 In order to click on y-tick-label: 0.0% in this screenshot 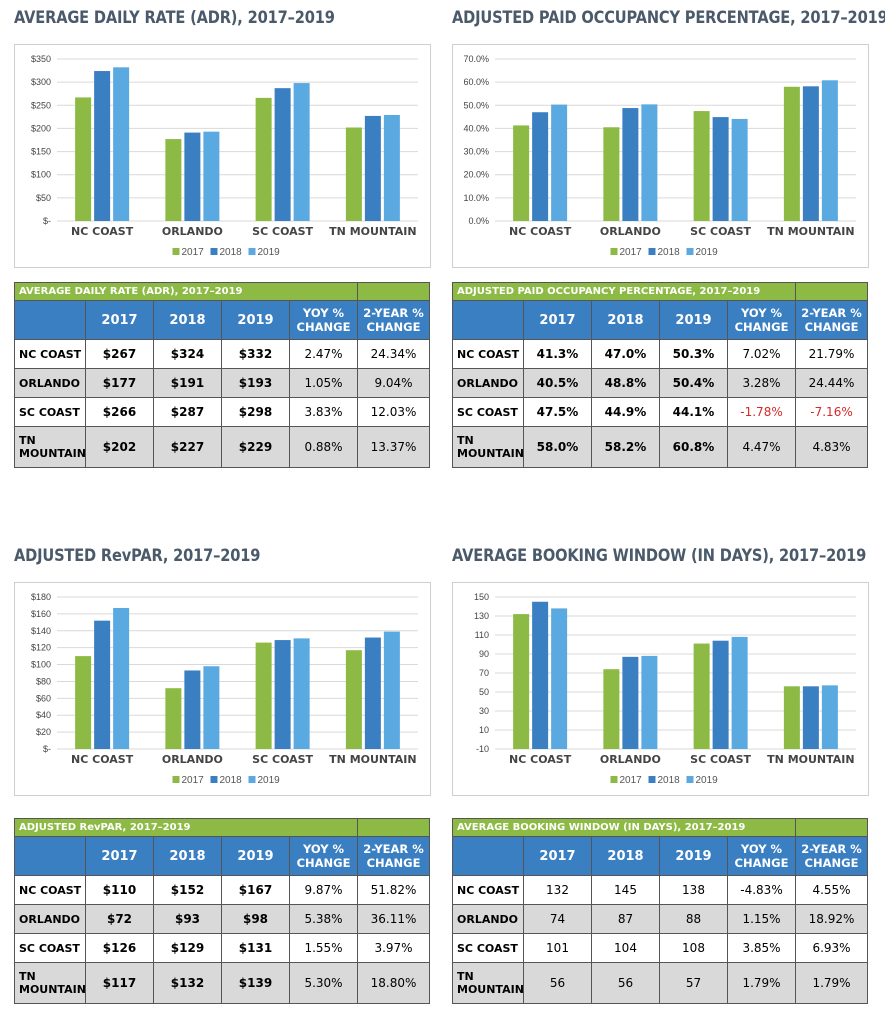, I will do `click(478, 221)`.